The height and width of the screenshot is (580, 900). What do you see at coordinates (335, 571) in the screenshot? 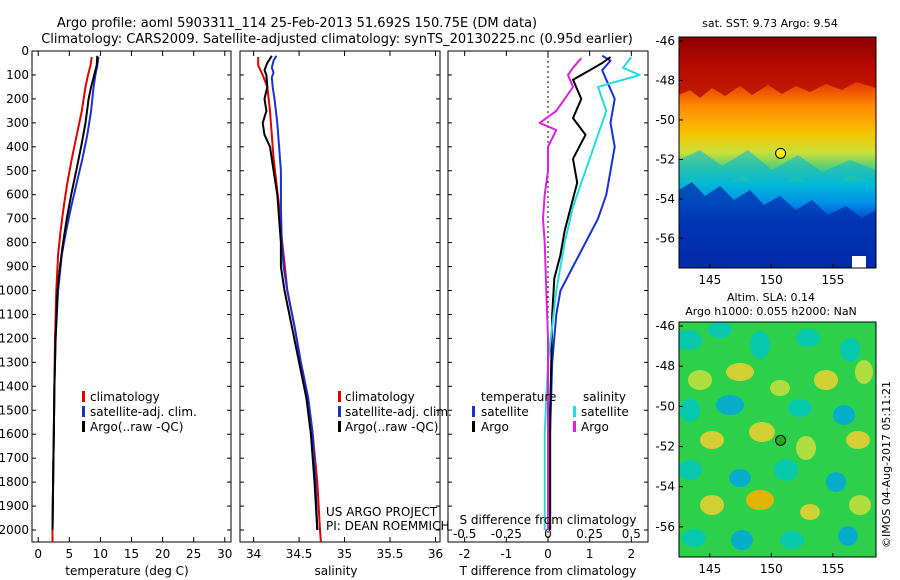
I see `salinity-xlabel: salinity` at bounding box center [335, 571].